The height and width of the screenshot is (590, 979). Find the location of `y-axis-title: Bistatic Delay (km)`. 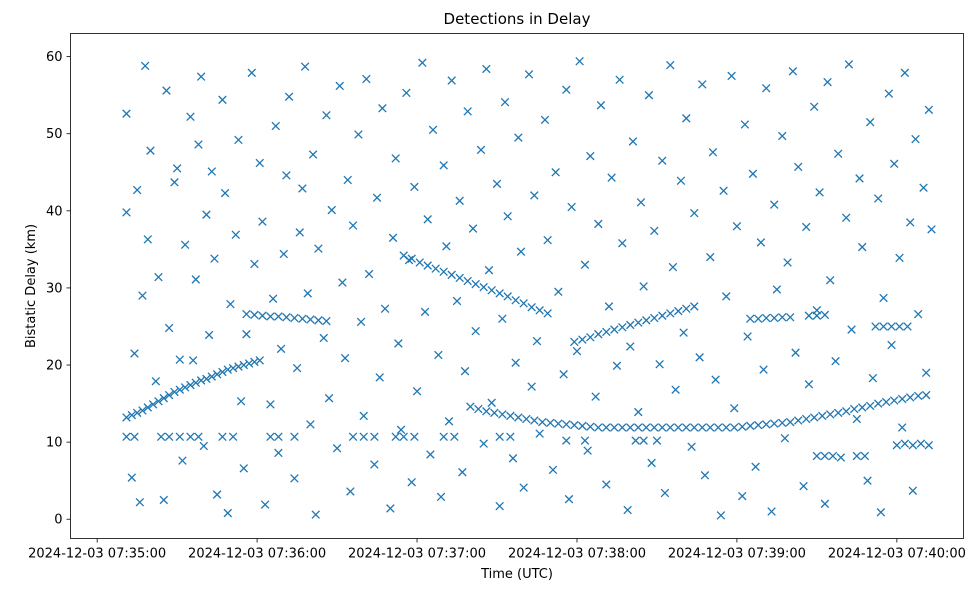

y-axis-title: Bistatic Delay (km) is located at coordinates (31, 286).